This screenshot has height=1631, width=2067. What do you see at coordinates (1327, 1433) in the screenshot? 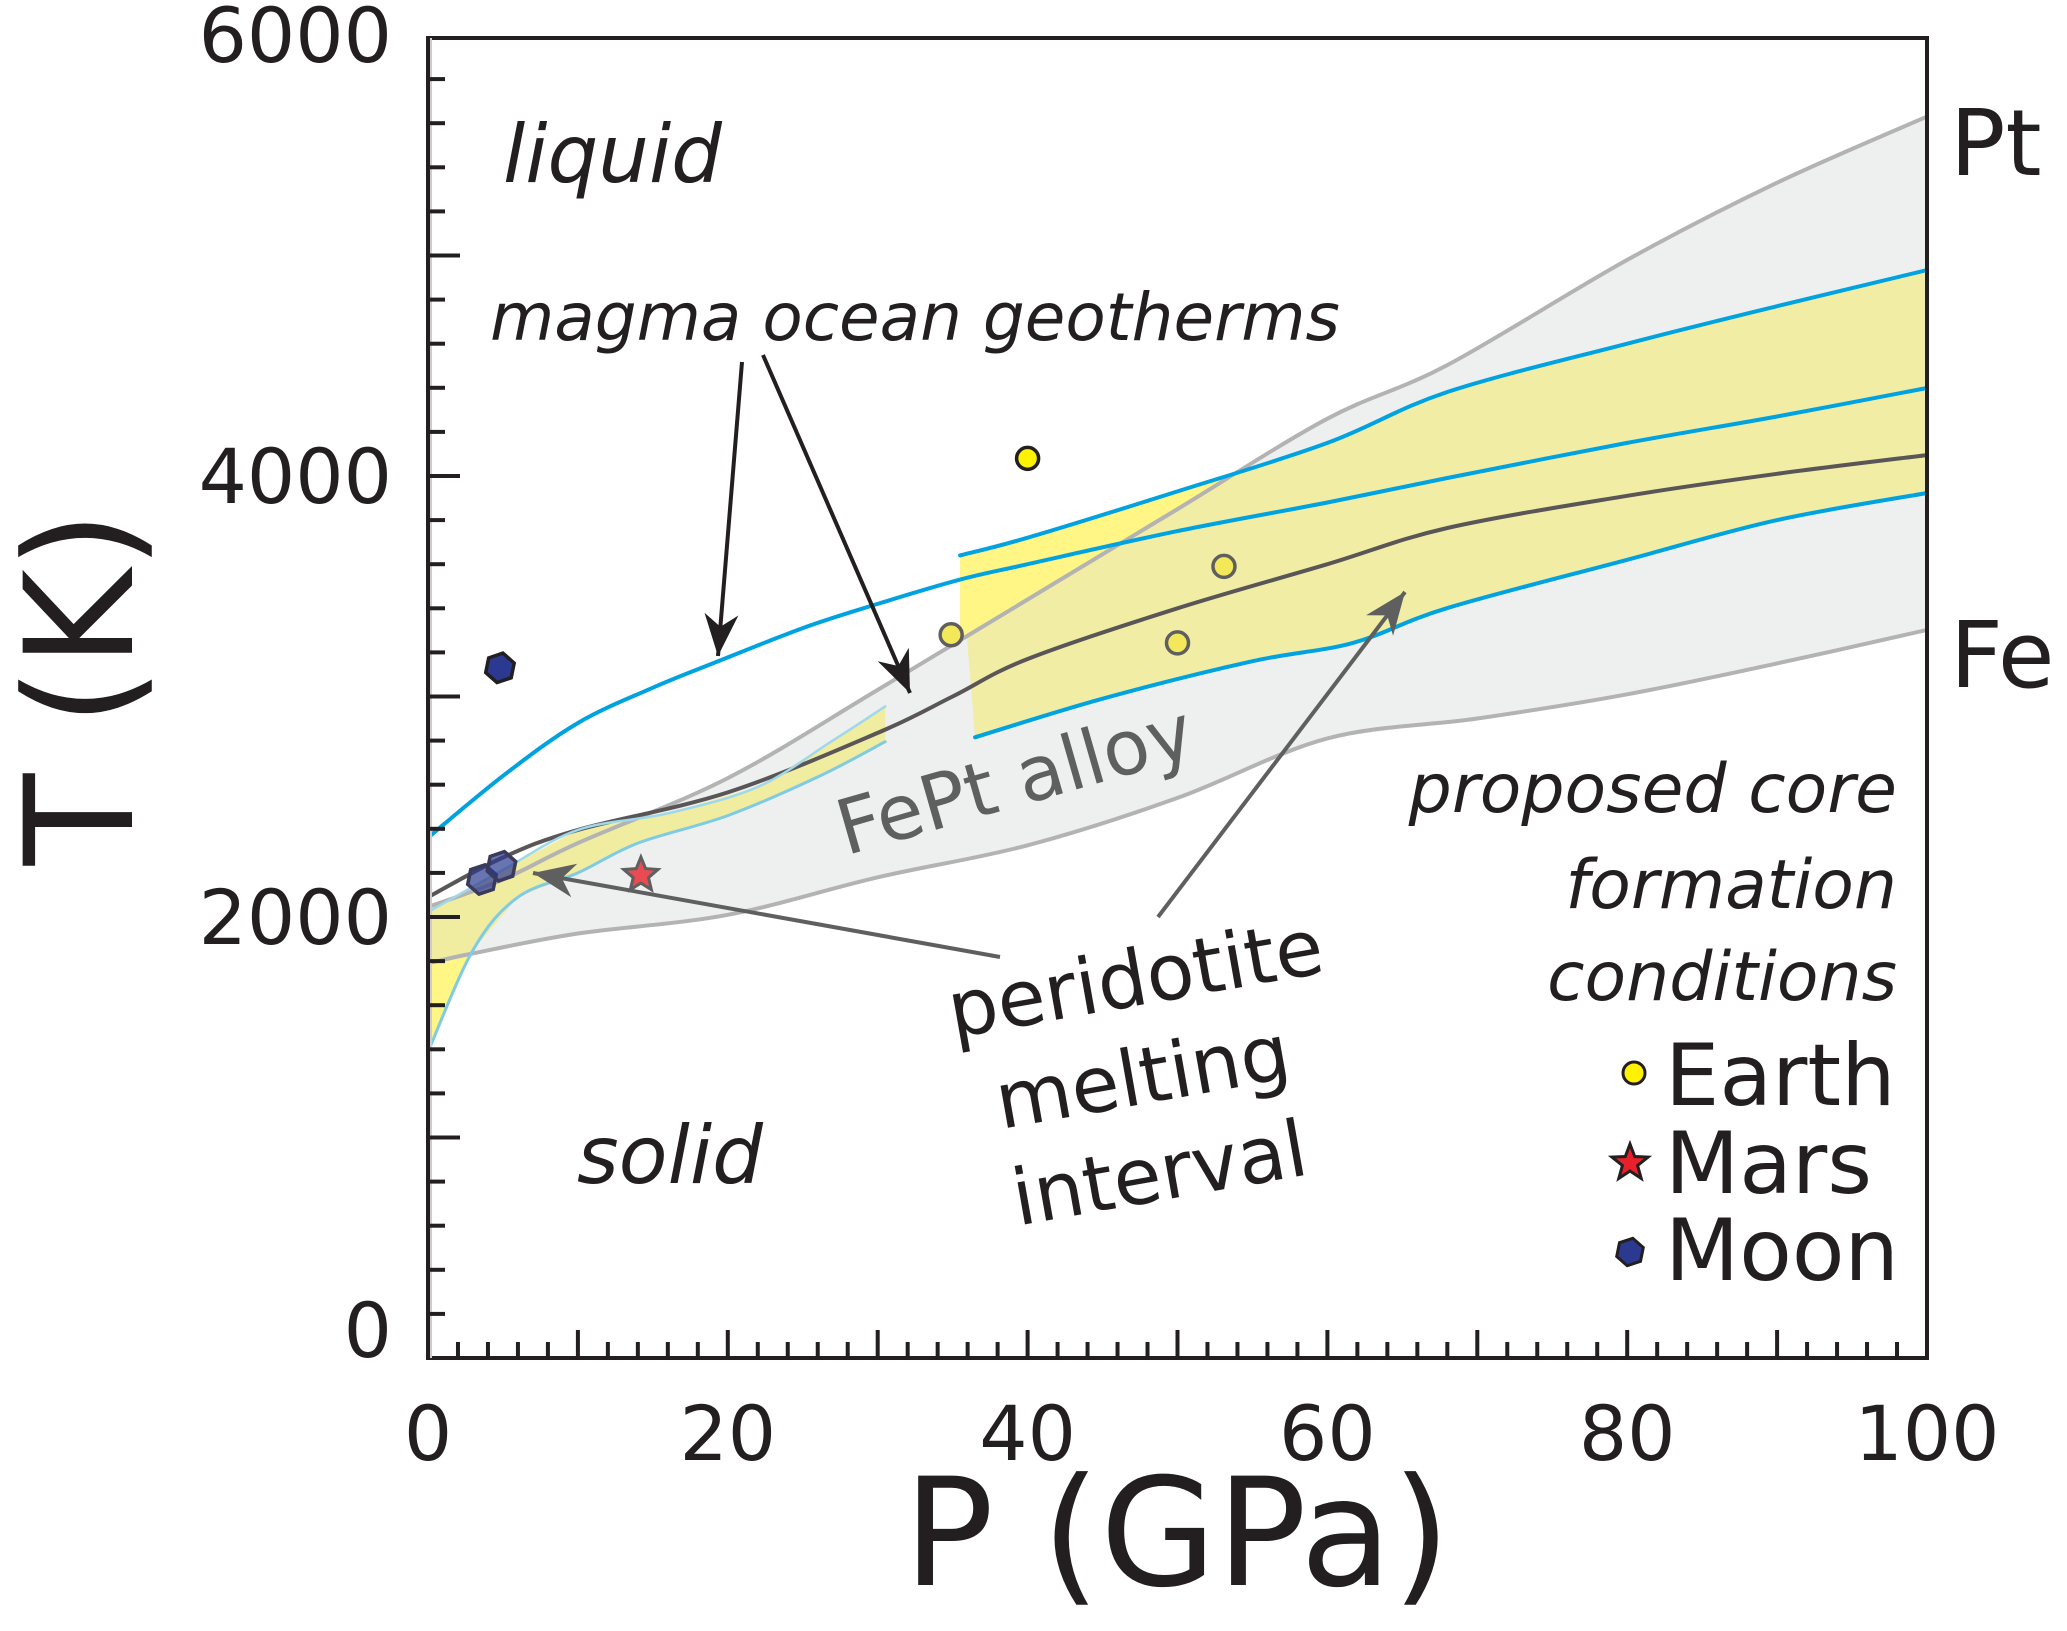
I see `x-tick-label: 60` at bounding box center [1327, 1433].